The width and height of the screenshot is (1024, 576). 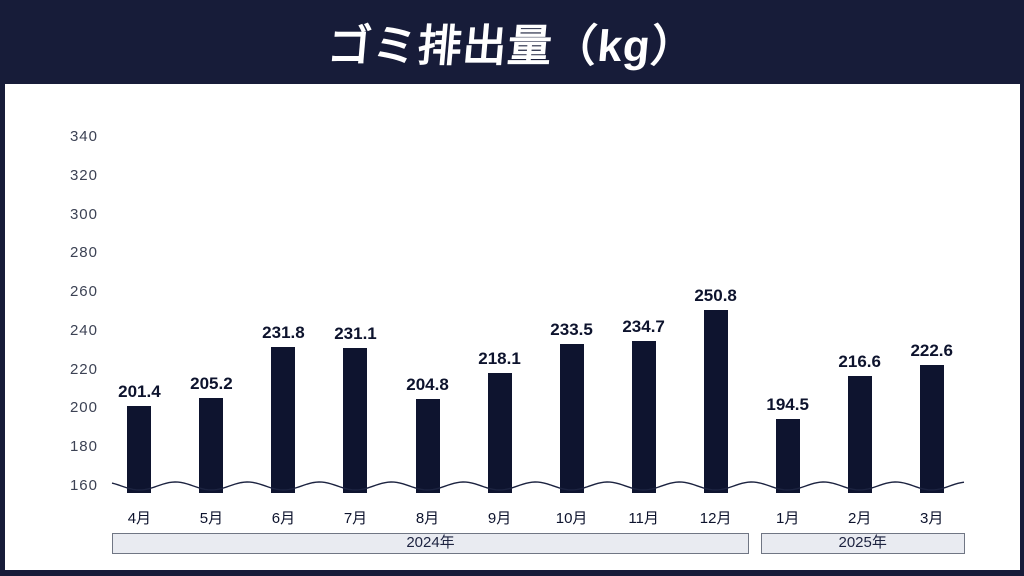 What do you see at coordinates (643, 327) in the screenshot?
I see `bar-value-label: 234.7` at bounding box center [643, 327].